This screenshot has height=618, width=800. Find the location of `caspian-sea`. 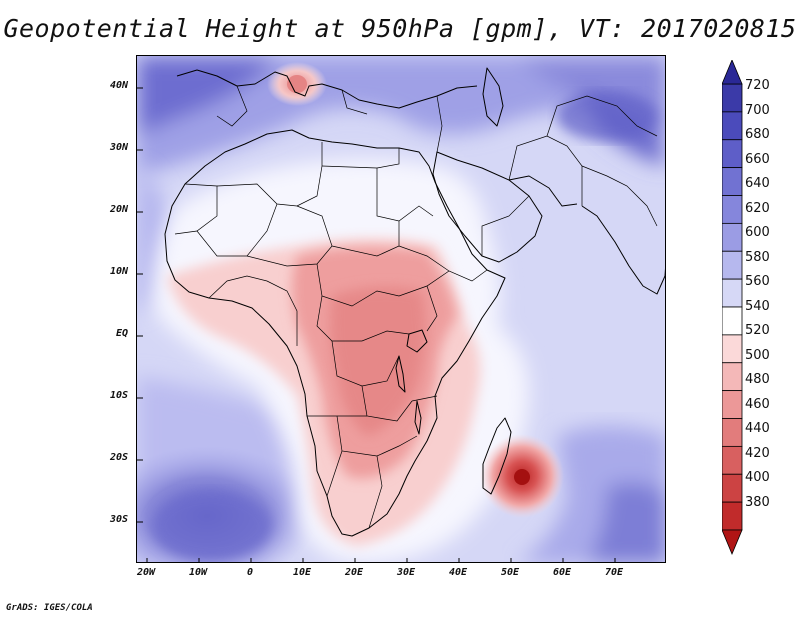

caspian-sea is located at coordinates (493, 97).